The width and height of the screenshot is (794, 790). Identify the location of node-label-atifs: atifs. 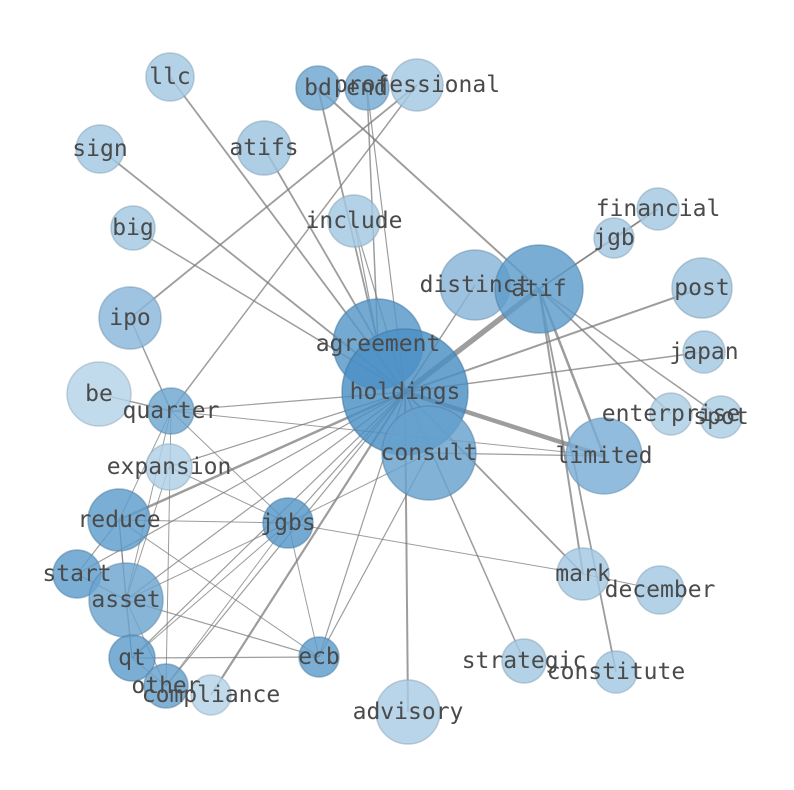
(263, 148).